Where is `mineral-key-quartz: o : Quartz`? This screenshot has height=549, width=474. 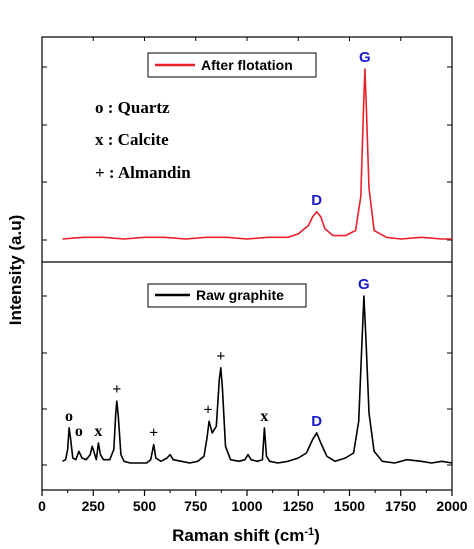 mineral-key-quartz: o : Quartz is located at coordinates (132, 107).